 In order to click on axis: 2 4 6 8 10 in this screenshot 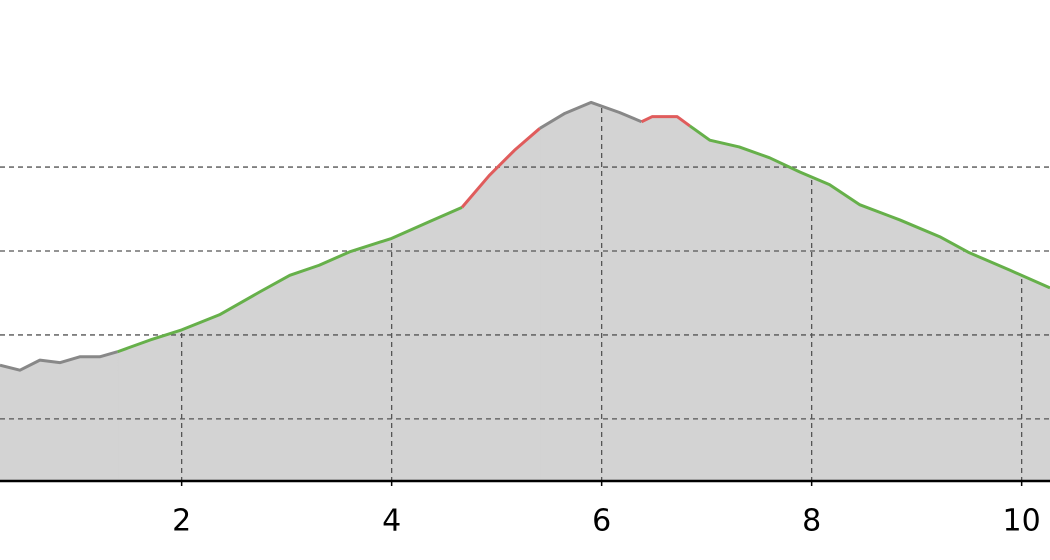, I will do `click(525, 509)`.